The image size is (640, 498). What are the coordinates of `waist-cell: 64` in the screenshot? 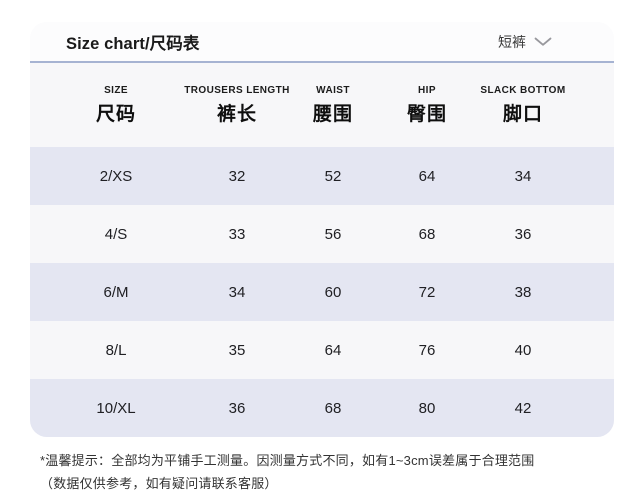 It's located at (333, 350).